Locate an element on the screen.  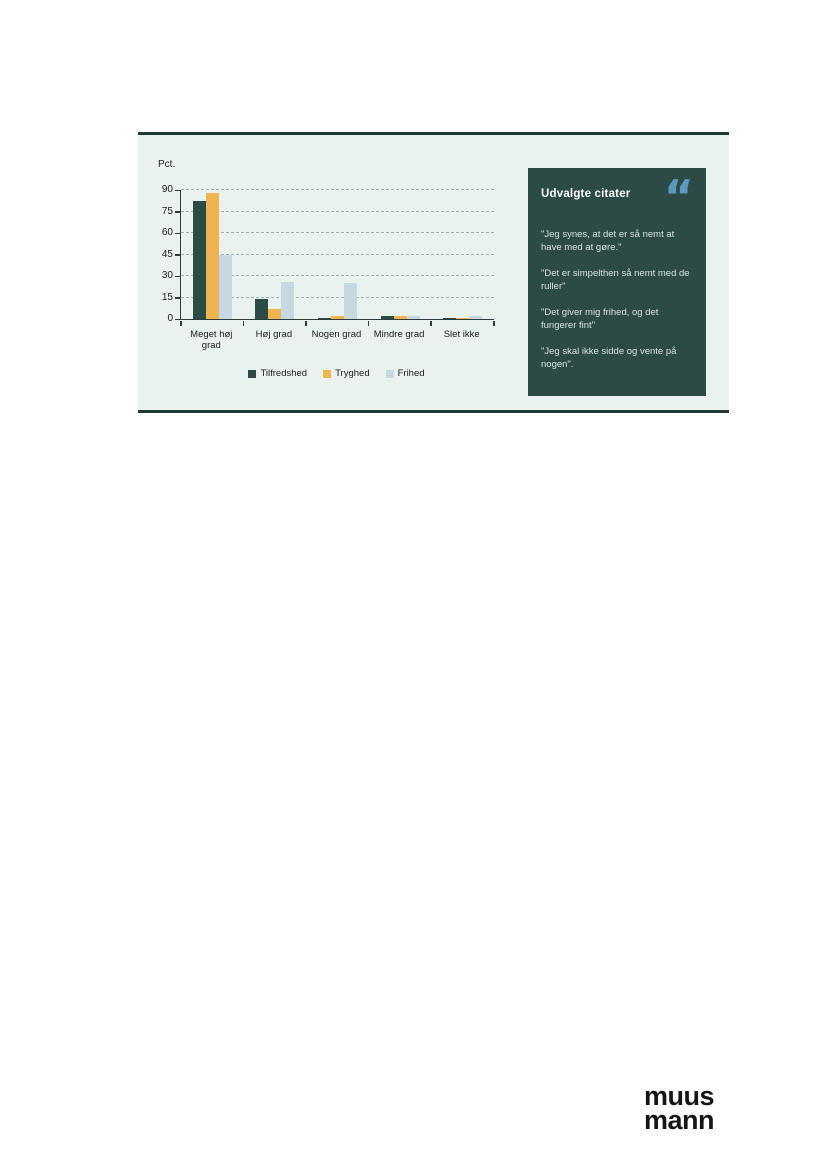
logo-line-2: mann is located at coordinates (679, 1120).